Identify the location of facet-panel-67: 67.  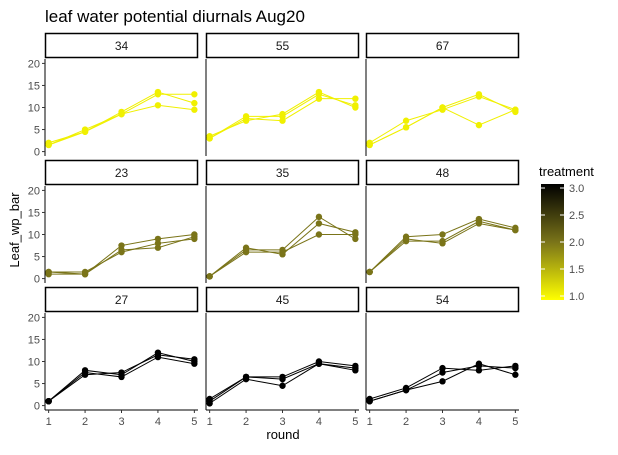
(442, 94).